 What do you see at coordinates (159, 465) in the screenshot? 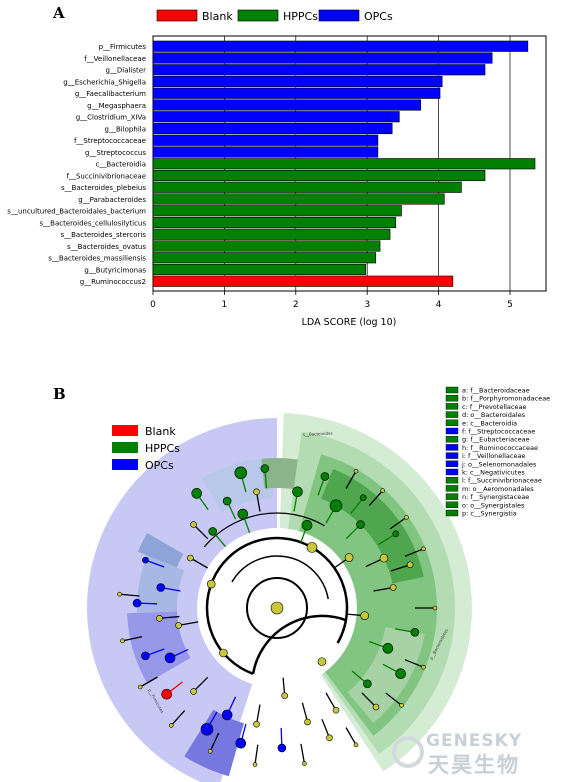
I see `clad-legend-label-opcs: OPCs` at bounding box center [159, 465].